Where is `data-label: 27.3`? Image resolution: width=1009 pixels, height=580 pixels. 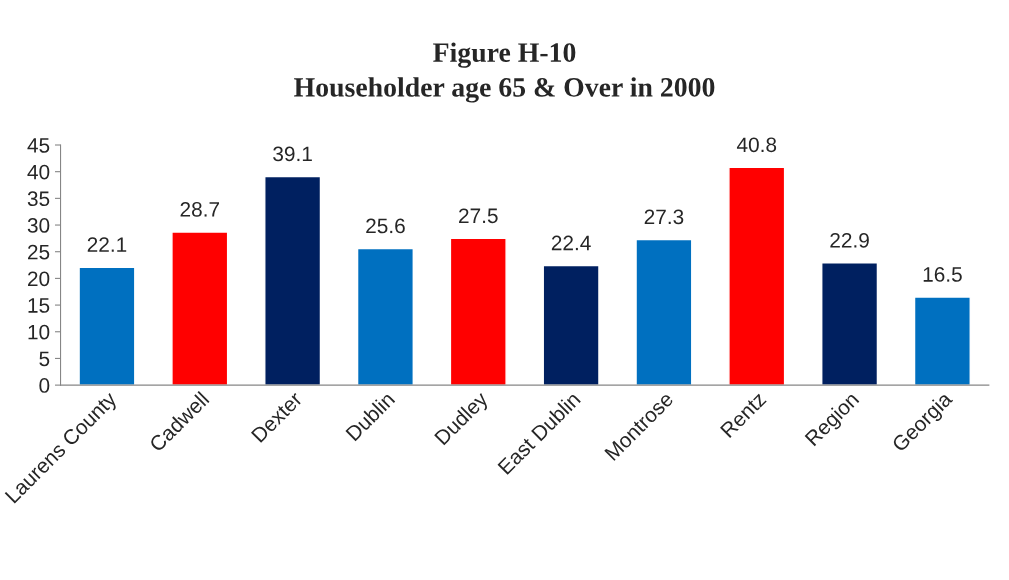 data-label: 27.3 is located at coordinates (664, 217).